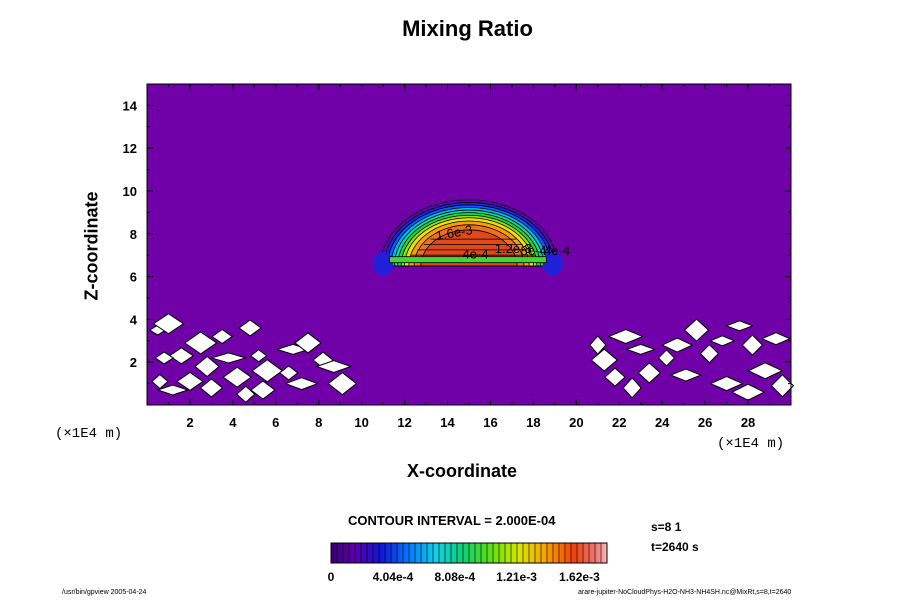  Describe the element at coordinates (513, 248) in the screenshot. I see `contour-label: 1.2e-3` at that location.